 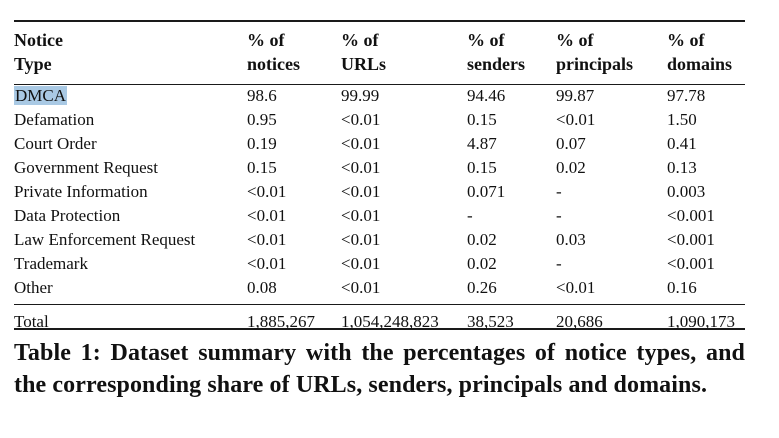 What do you see at coordinates (38, 52) in the screenshot?
I see `header-notice-type: Notice Type` at bounding box center [38, 52].